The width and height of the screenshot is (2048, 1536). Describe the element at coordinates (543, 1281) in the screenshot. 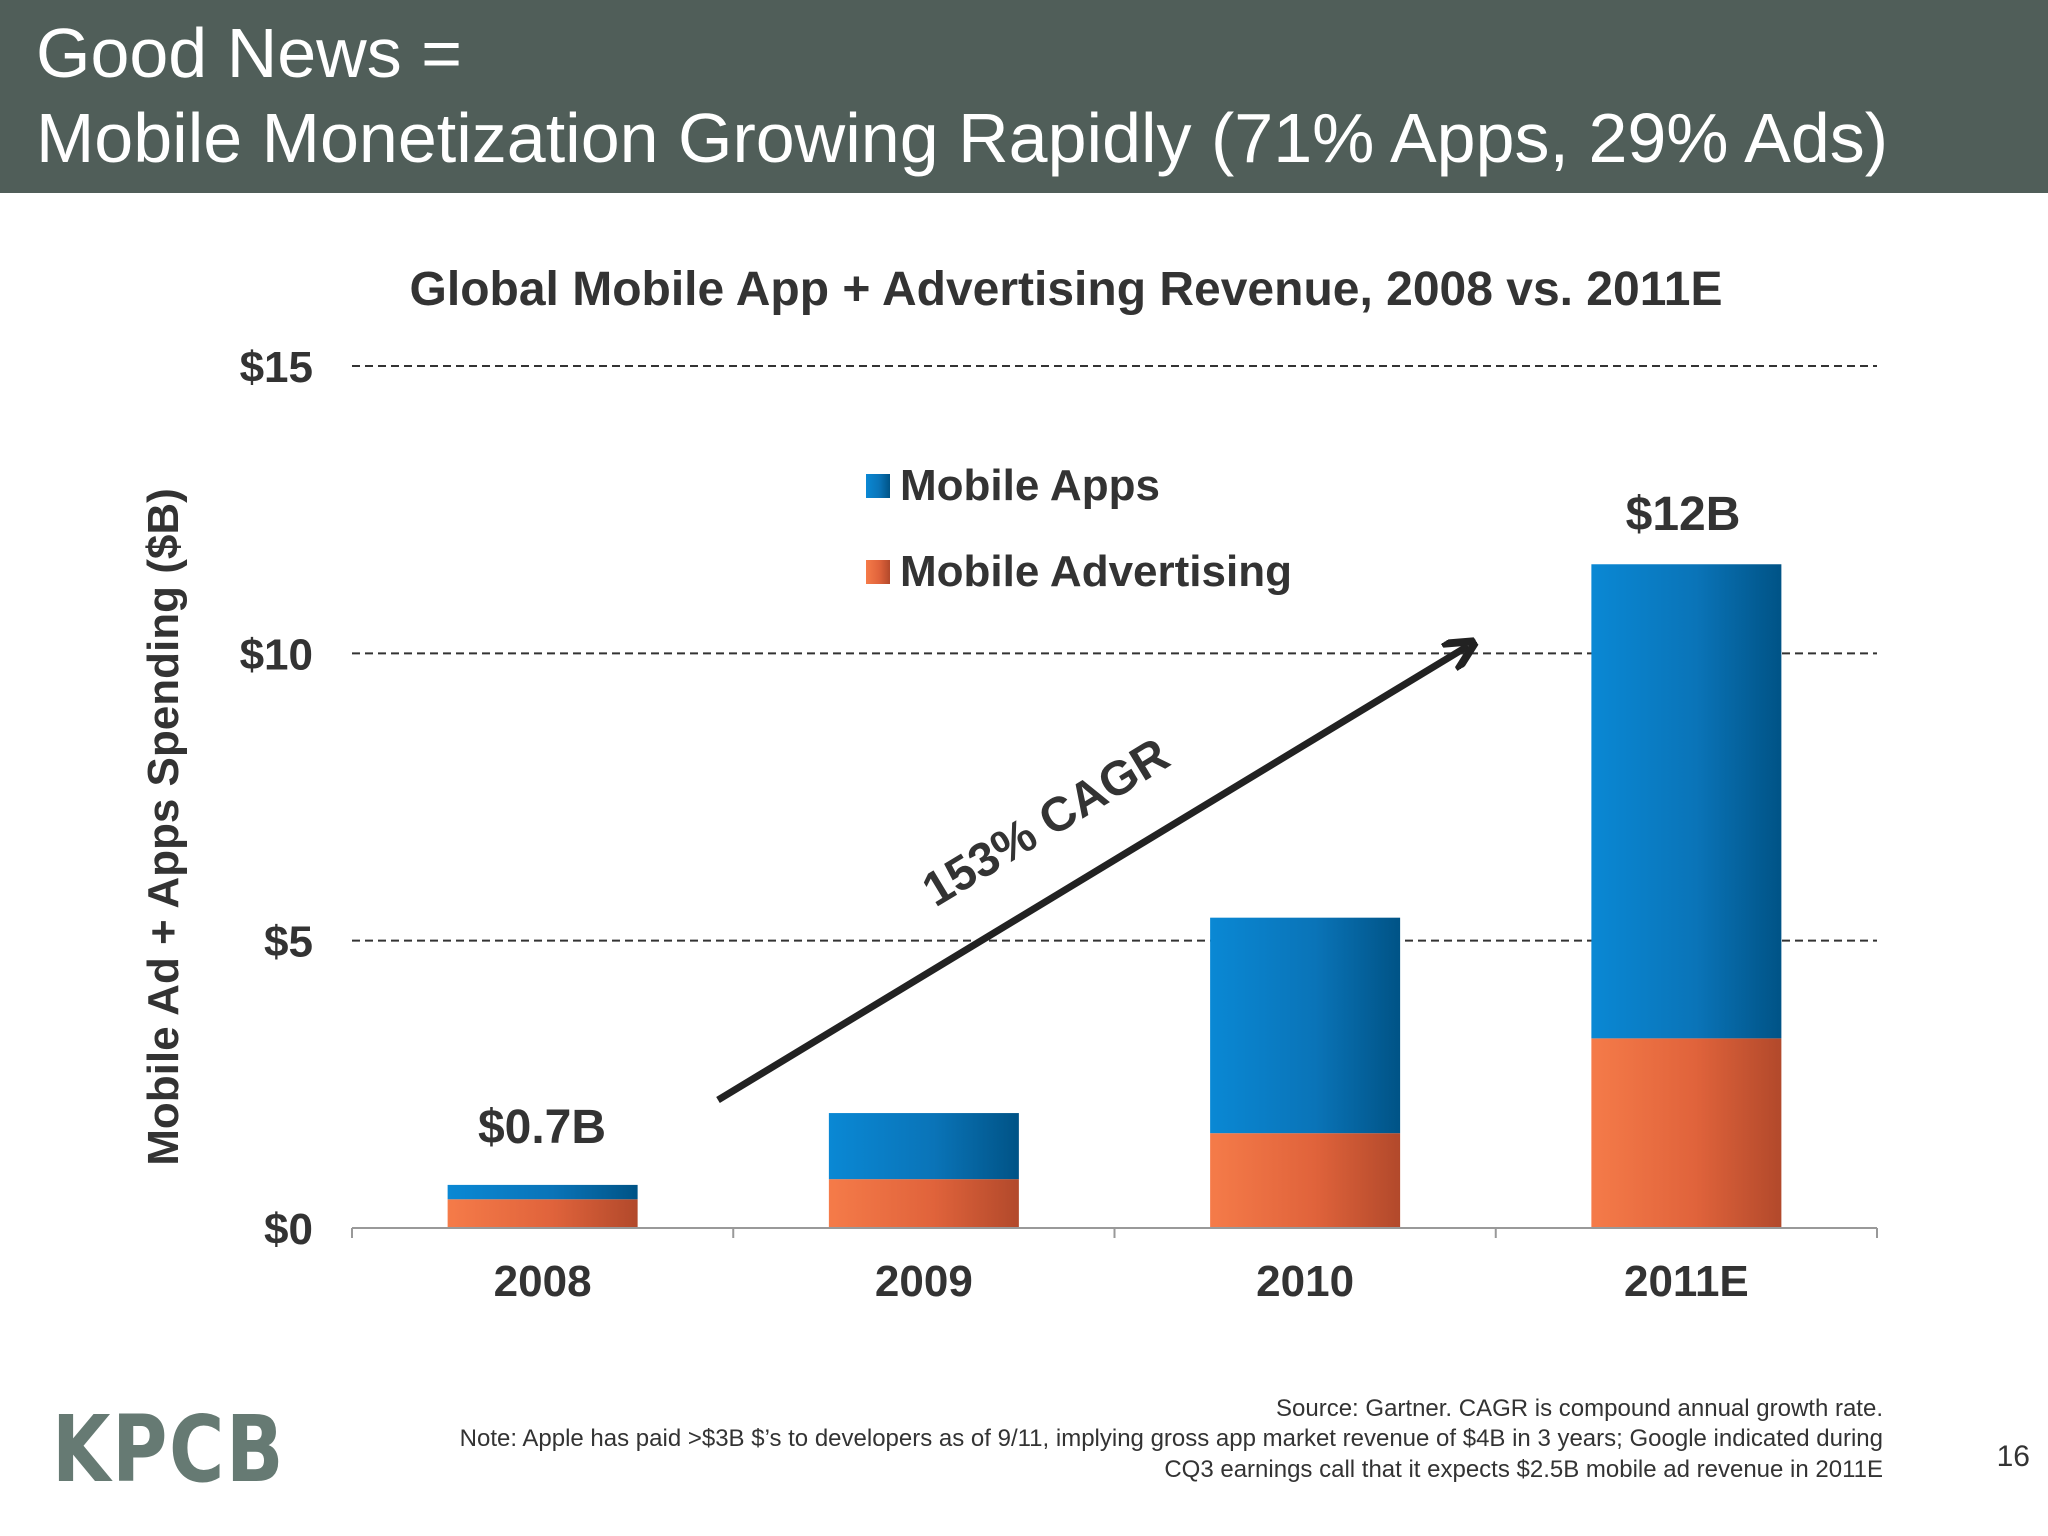

I see `x-tick-label-2008: 2008` at that location.